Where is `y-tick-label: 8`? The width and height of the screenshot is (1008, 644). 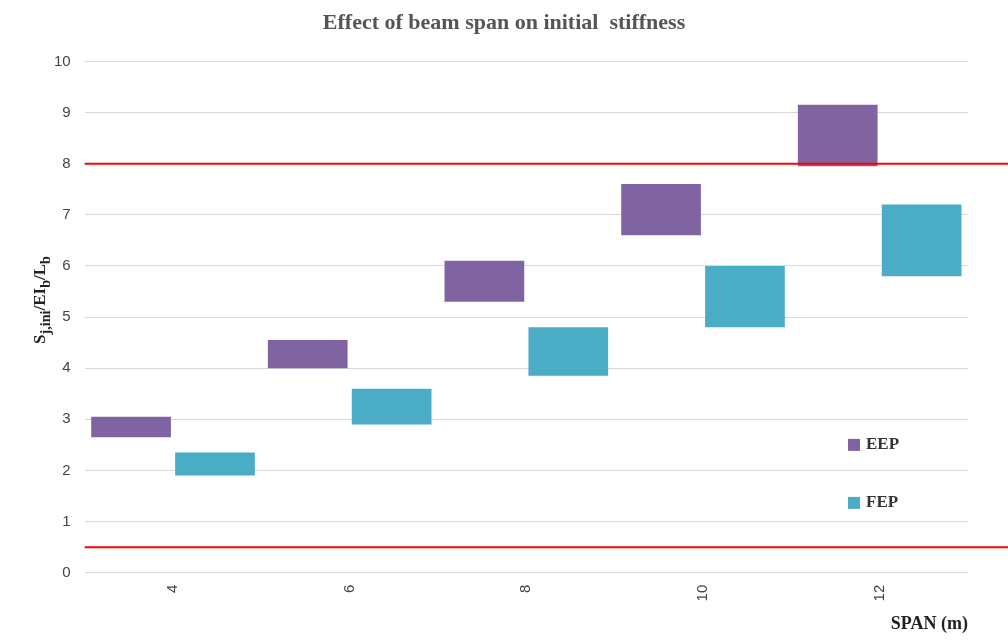 y-tick-label: 8 is located at coordinates (66, 162).